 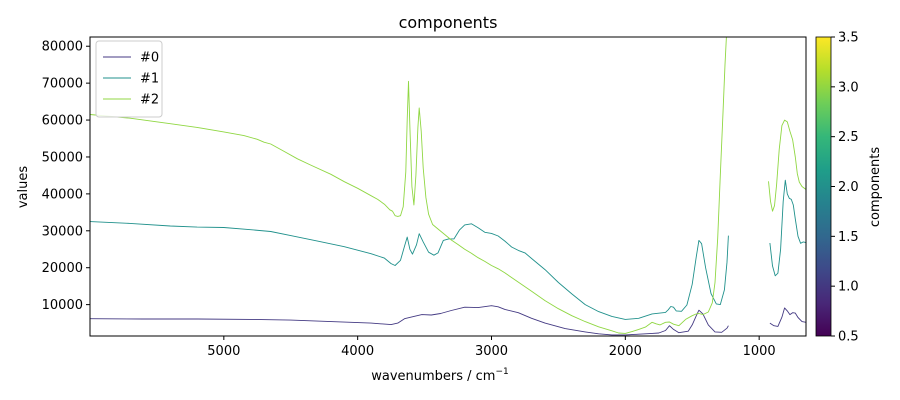 I want to click on y-axis-ticks: 10000 20000 30000 40000 50000 60000 70000 80000, so click(x=66, y=176).